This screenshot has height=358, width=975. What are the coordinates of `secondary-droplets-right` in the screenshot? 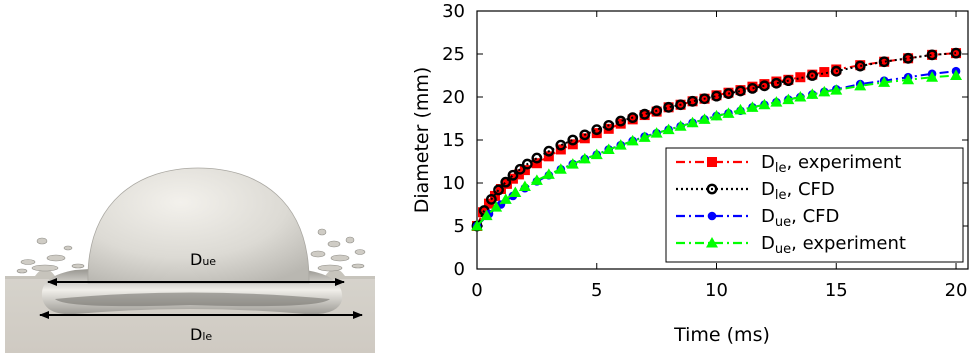 It's located at (338, 250).